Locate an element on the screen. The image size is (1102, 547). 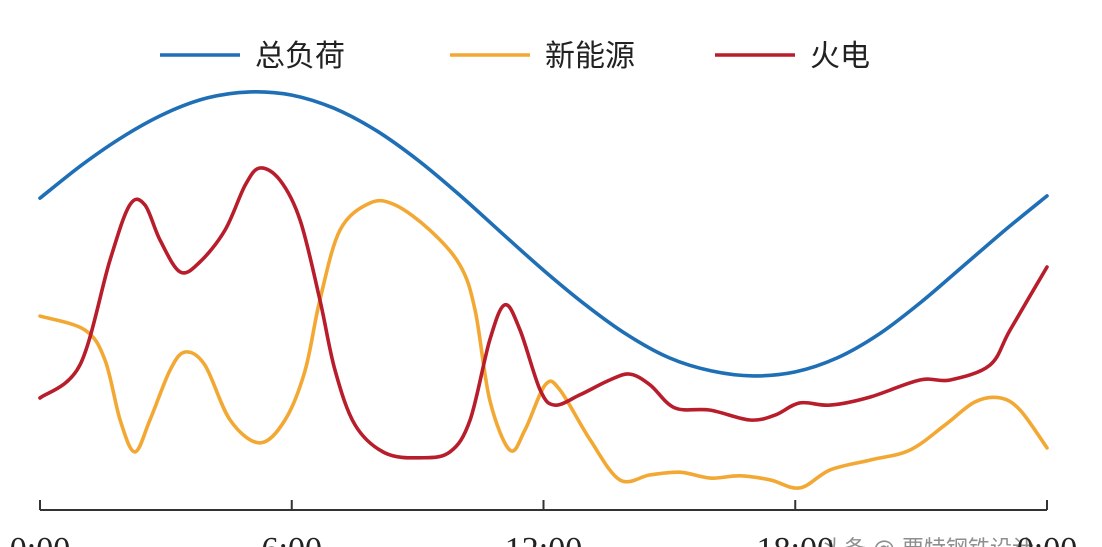
x-axis: 0:00 6:00 12:00 18:00 0:00 is located at coordinates (543, 523).